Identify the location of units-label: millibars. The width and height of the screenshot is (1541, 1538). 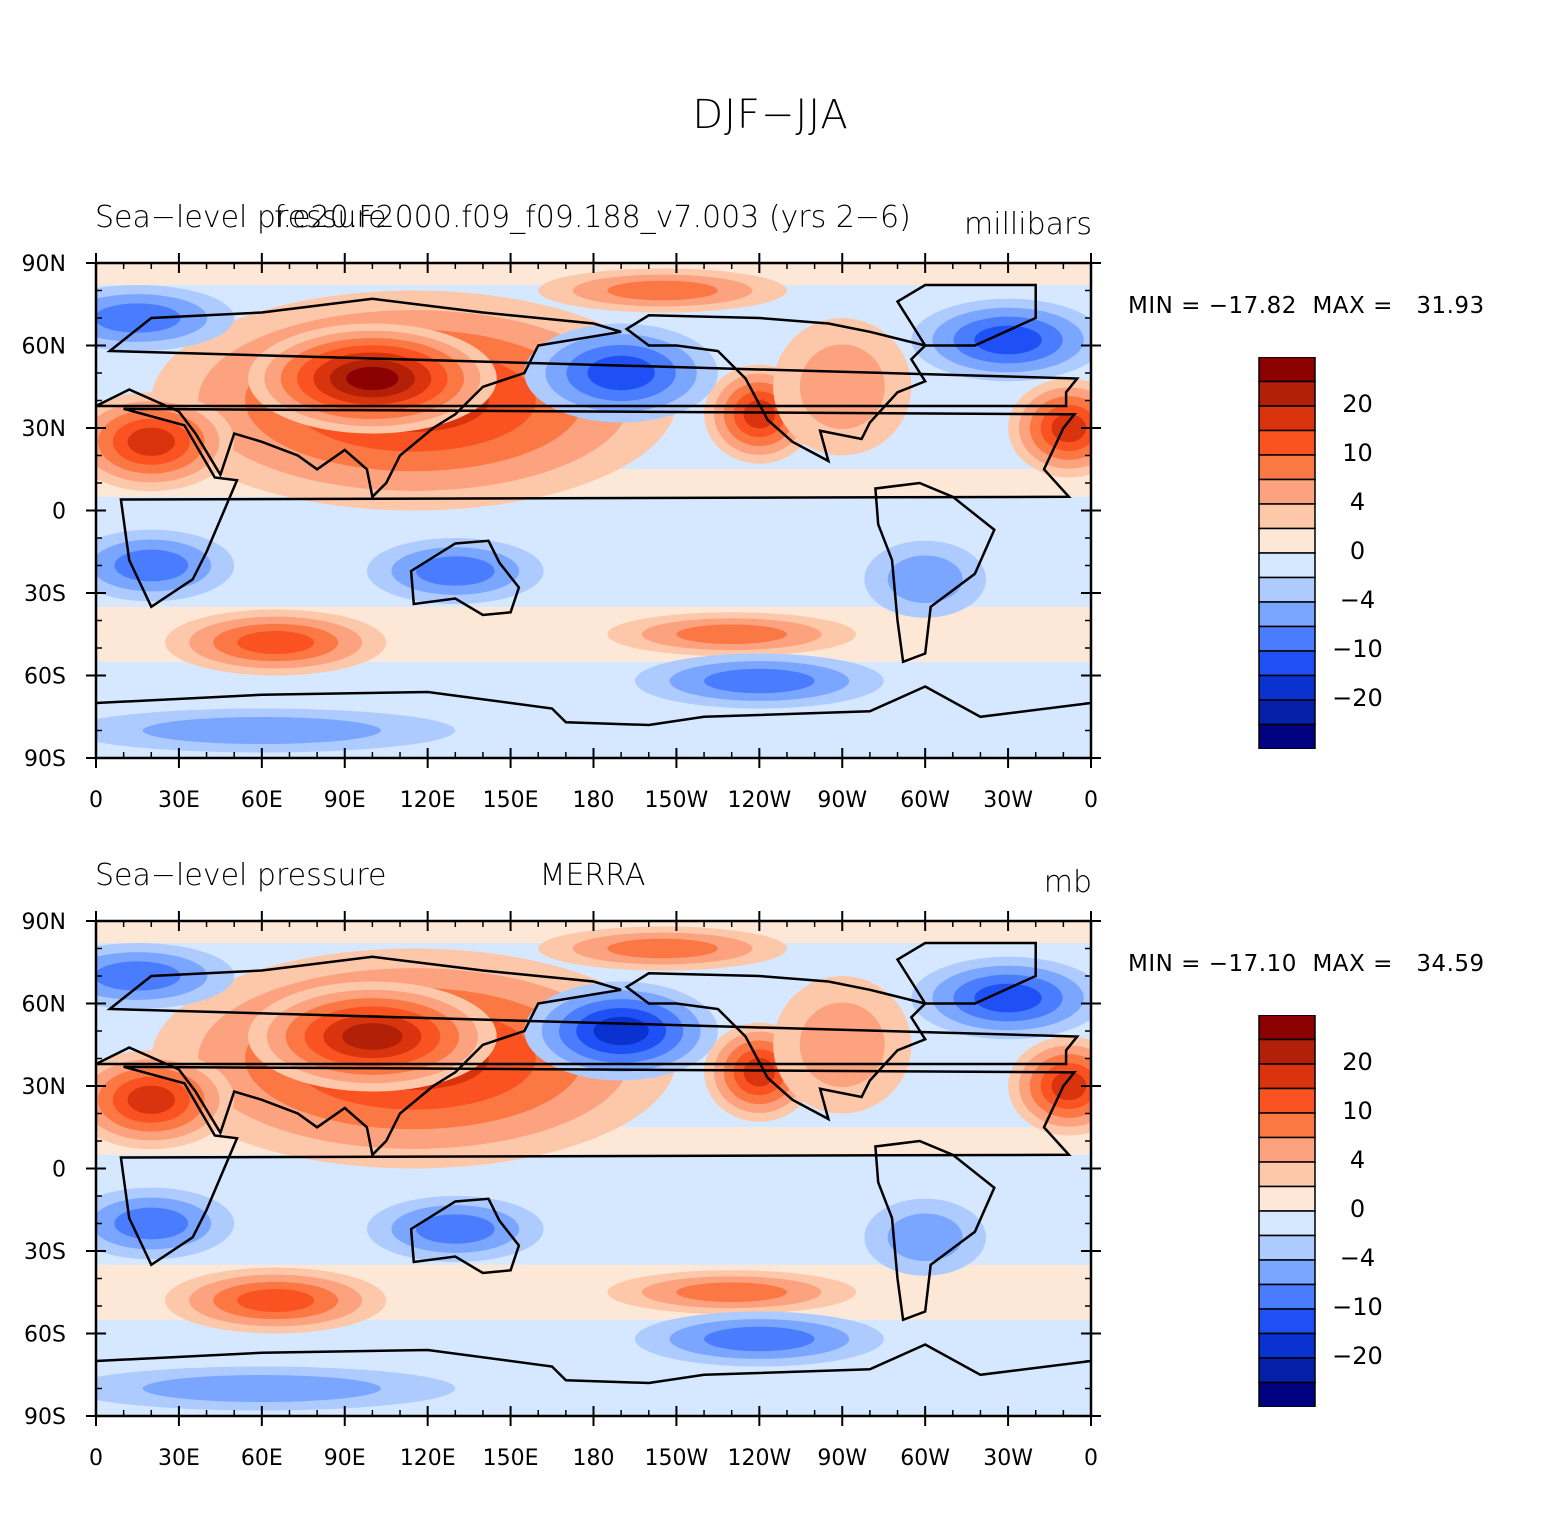
(1028, 224).